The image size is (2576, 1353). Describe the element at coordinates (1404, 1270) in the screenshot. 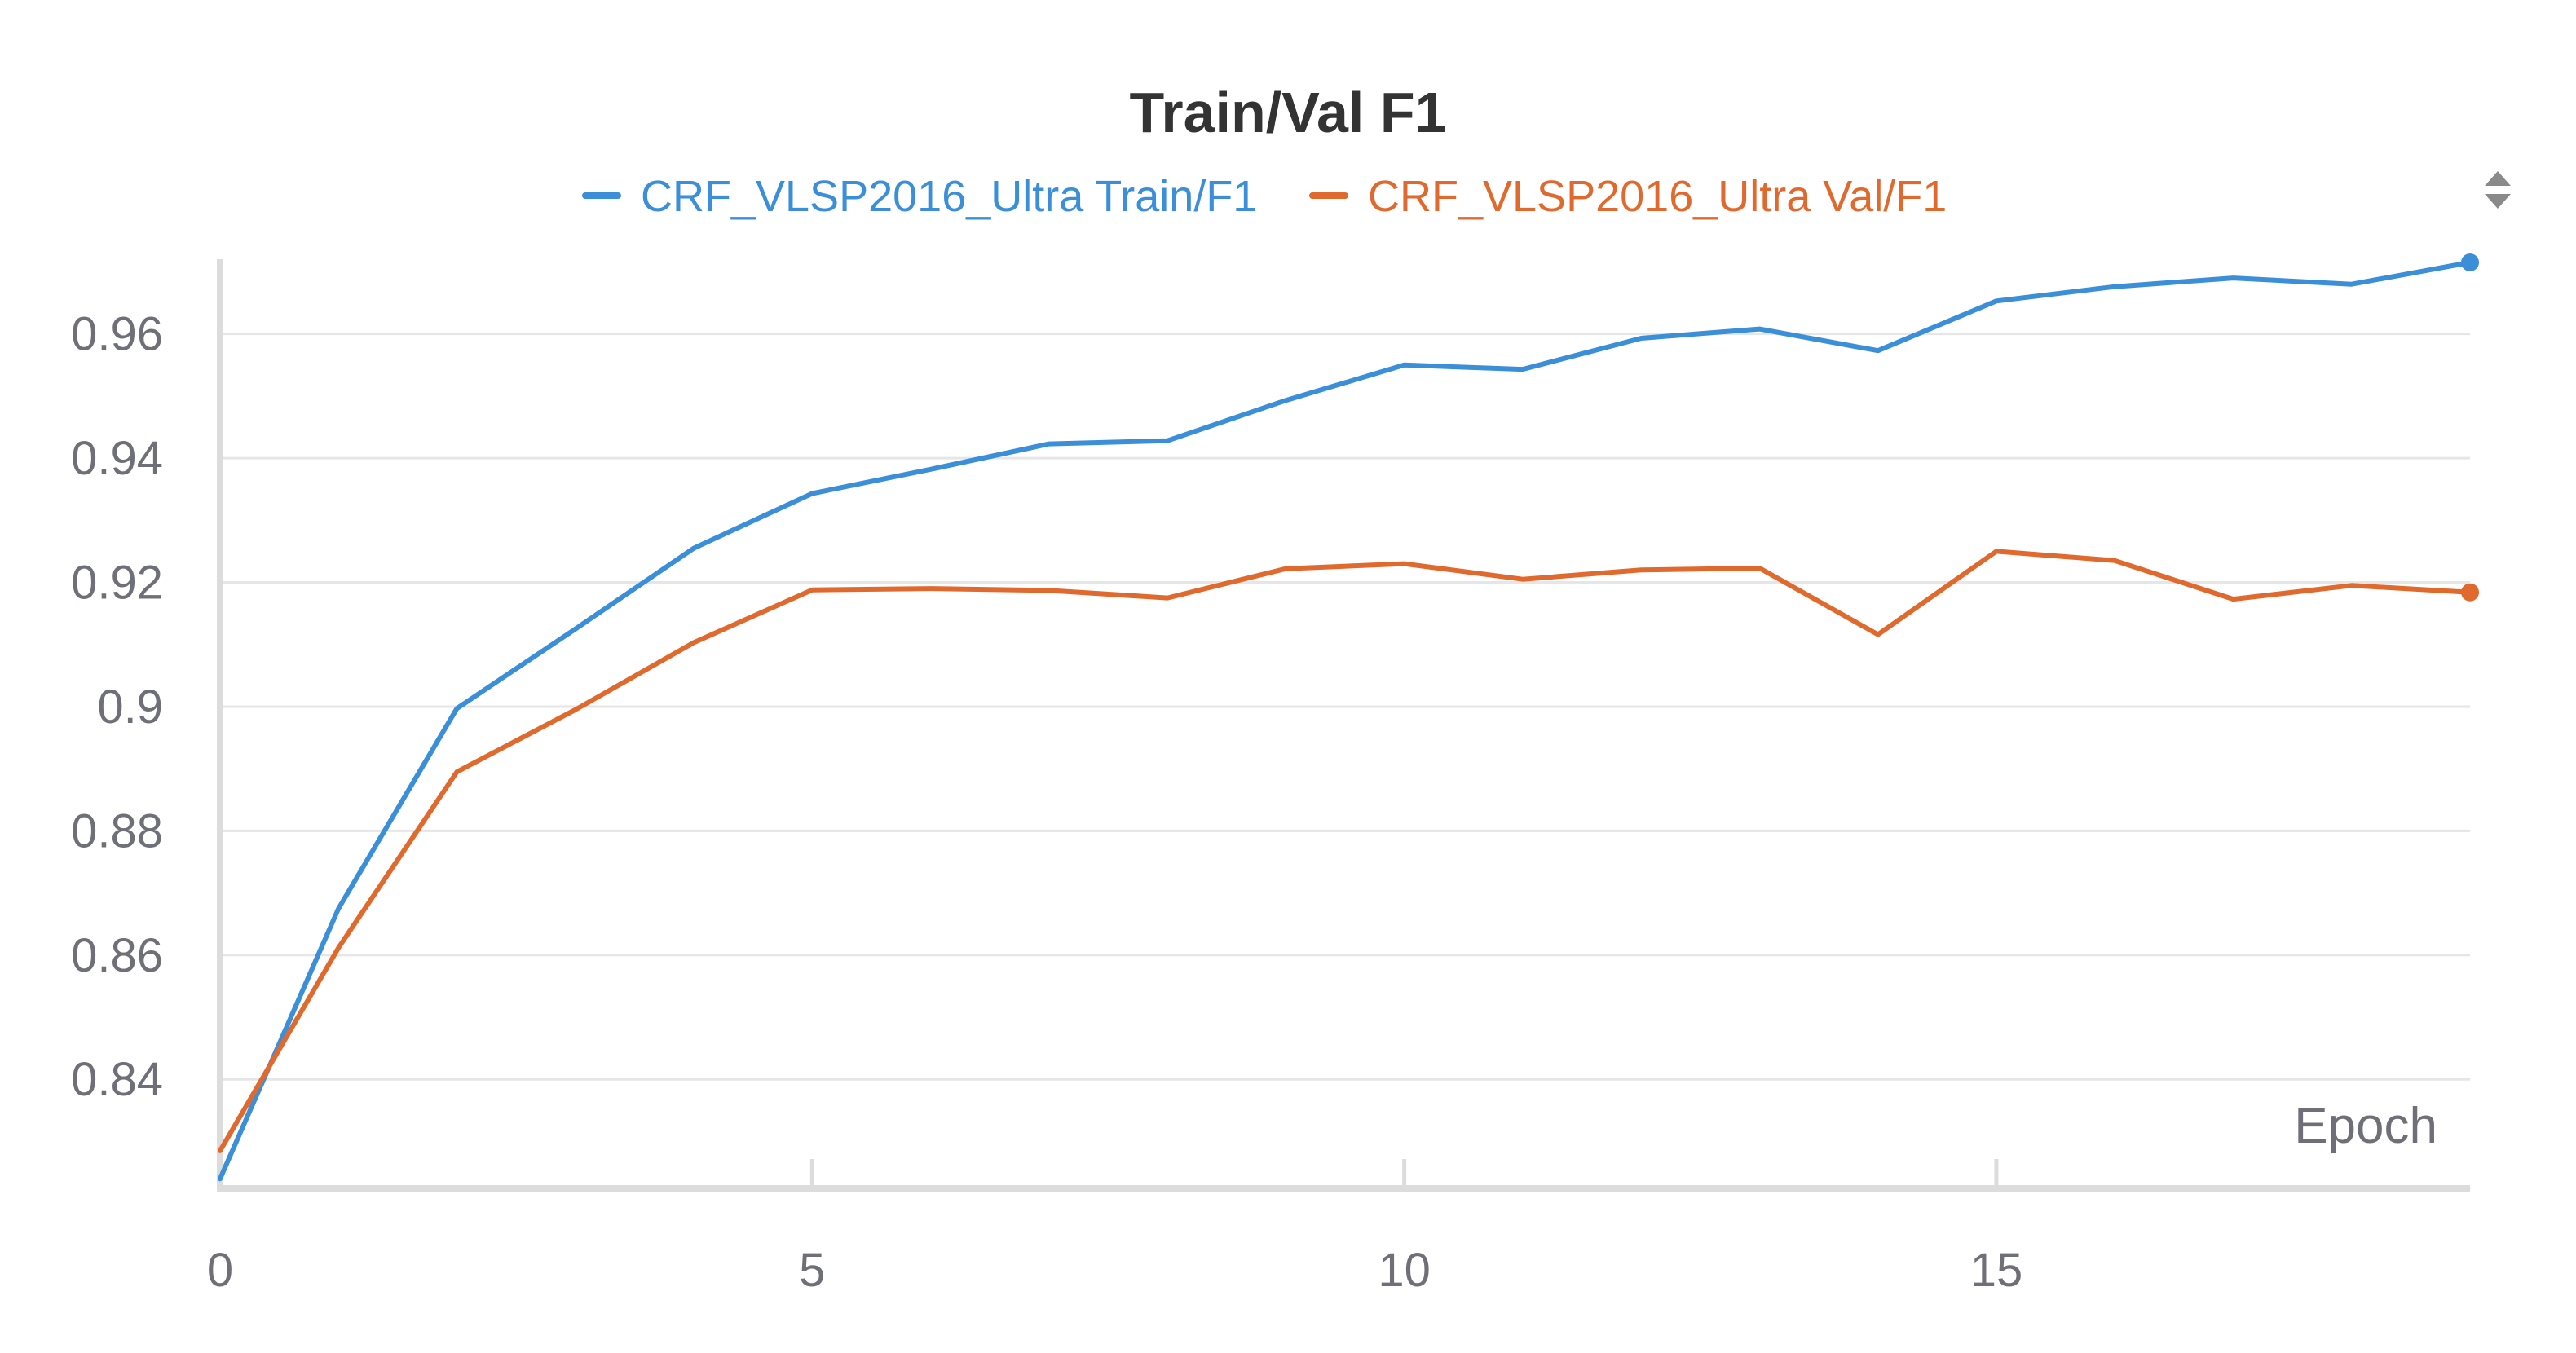

I see `x-tick-label: 10` at that location.